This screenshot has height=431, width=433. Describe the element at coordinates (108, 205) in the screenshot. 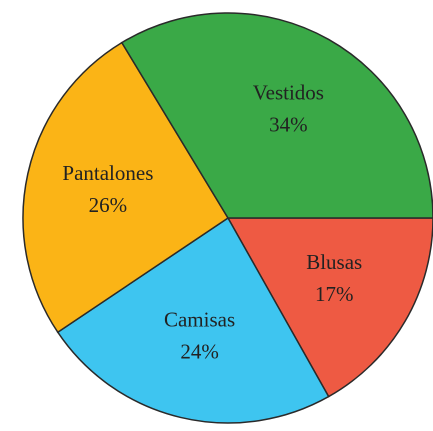

I see `slice-value: 26%` at that location.